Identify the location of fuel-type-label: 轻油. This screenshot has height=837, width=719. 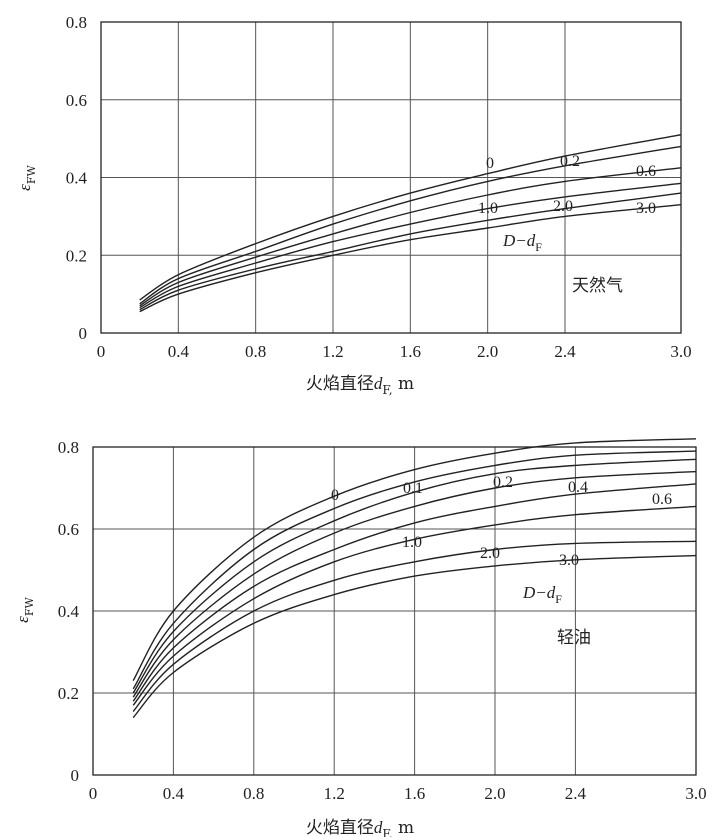
(574, 638).